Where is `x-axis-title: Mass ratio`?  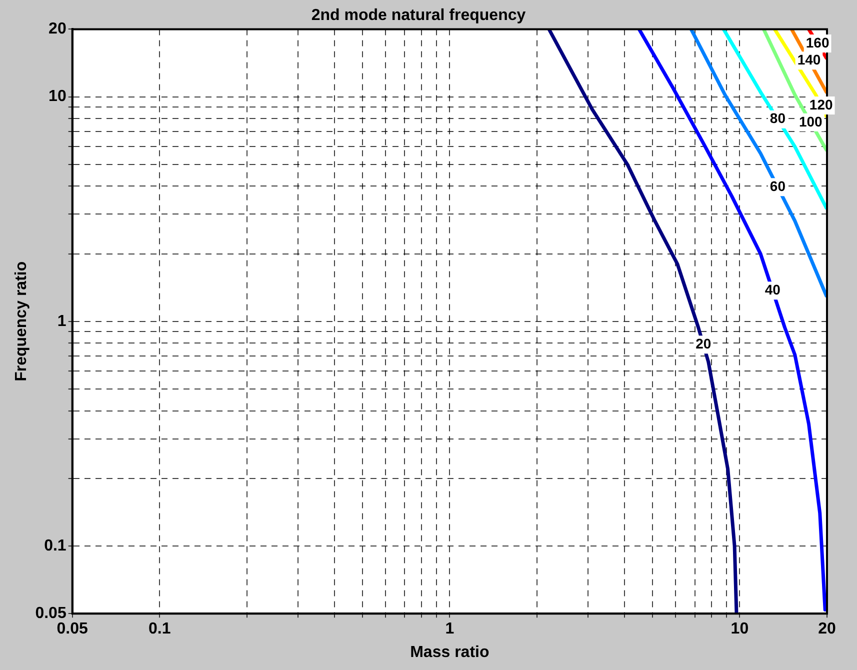
x-axis-title: Mass ratio is located at coordinates (450, 652).